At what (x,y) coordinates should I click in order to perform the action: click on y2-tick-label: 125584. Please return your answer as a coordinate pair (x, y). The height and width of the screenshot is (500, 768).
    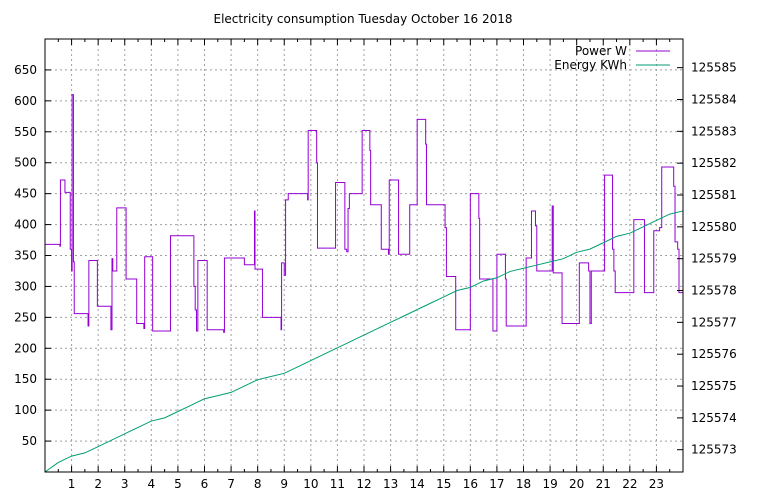
    Looking at the image, I should click on (714, 99).